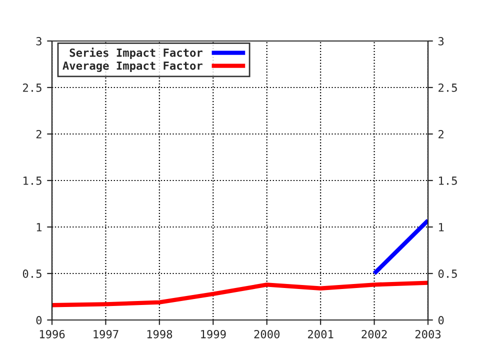 This screenshot has height=350, width=480. What do you see at coordinates (52, 334) in the screenshot?
I see `x-tick-label: 1996` at bounding box center [52, 334].